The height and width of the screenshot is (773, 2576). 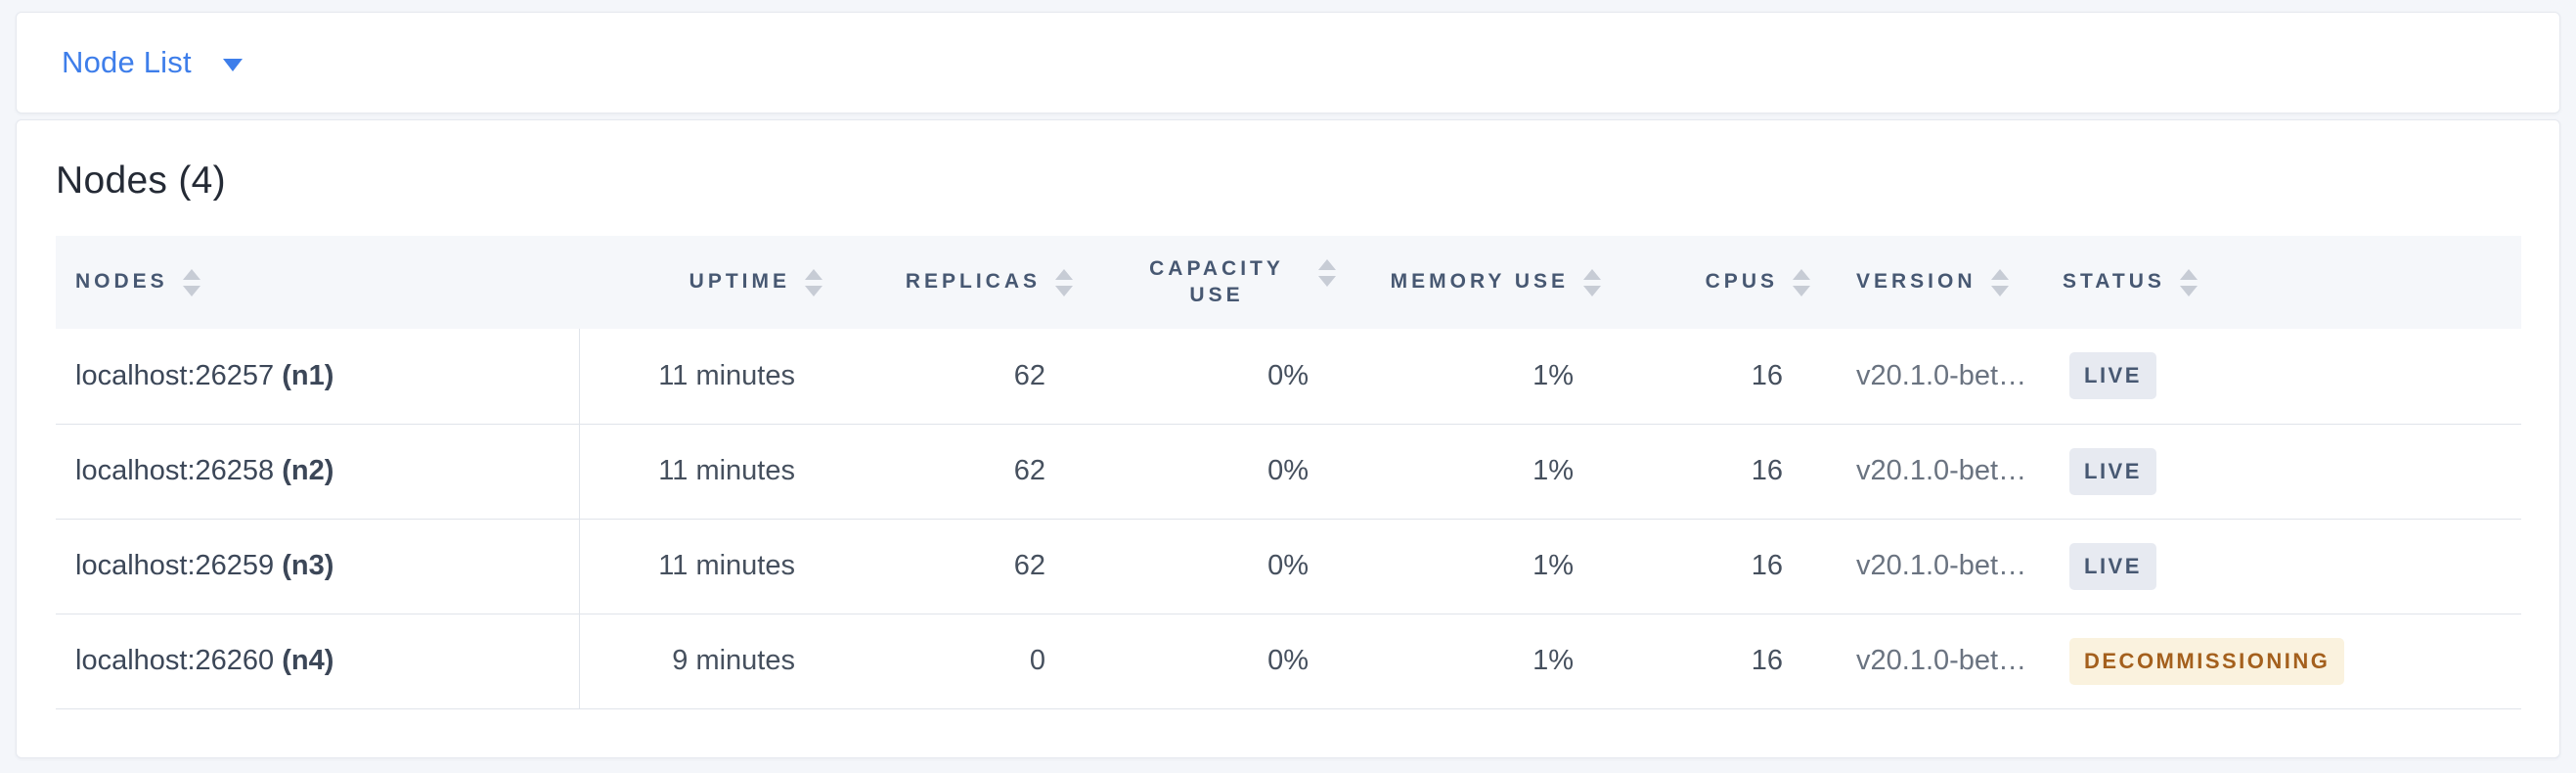 I want to click on column-header-capacity-use: CAPACITY USE, so click(x=1210, y=282).